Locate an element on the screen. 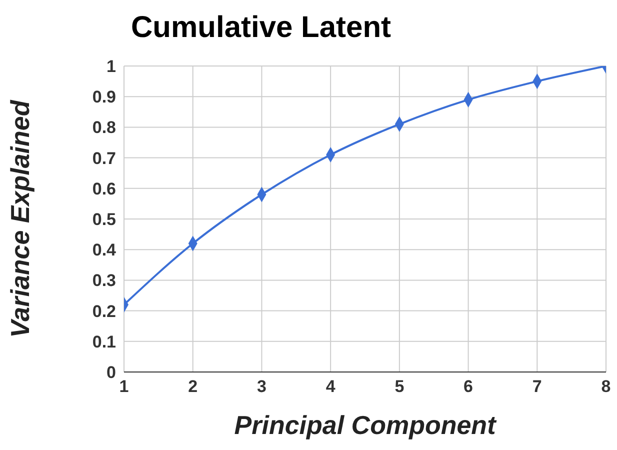  chart-title: Cumulative Latent is located at coordinates (261, 28).